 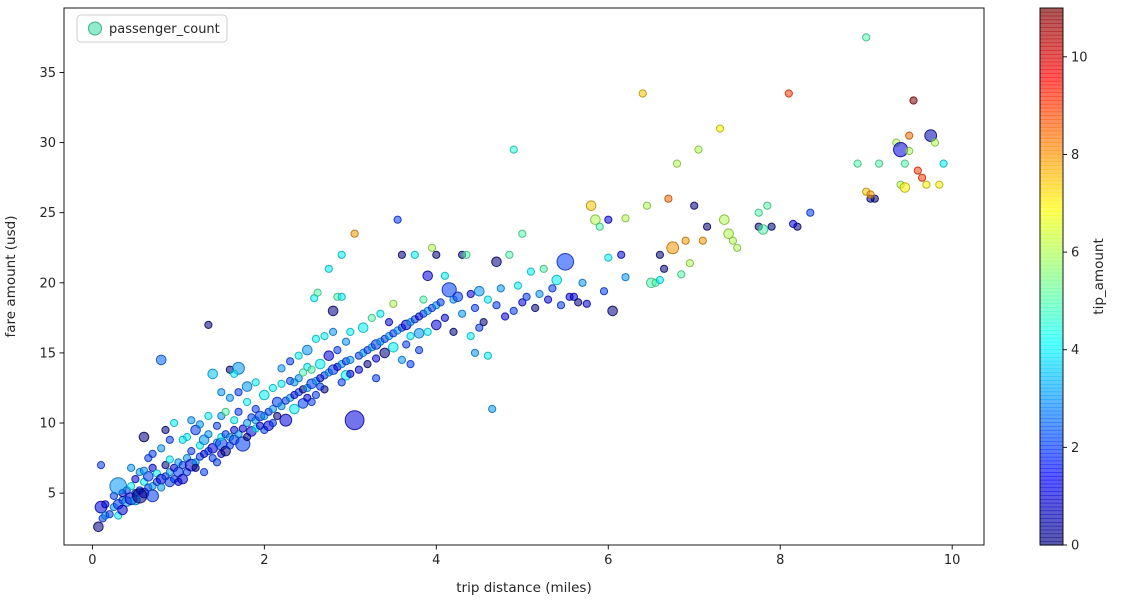 I want to click on colorbar-tick-label: 0, so click(x=1075, y=546).